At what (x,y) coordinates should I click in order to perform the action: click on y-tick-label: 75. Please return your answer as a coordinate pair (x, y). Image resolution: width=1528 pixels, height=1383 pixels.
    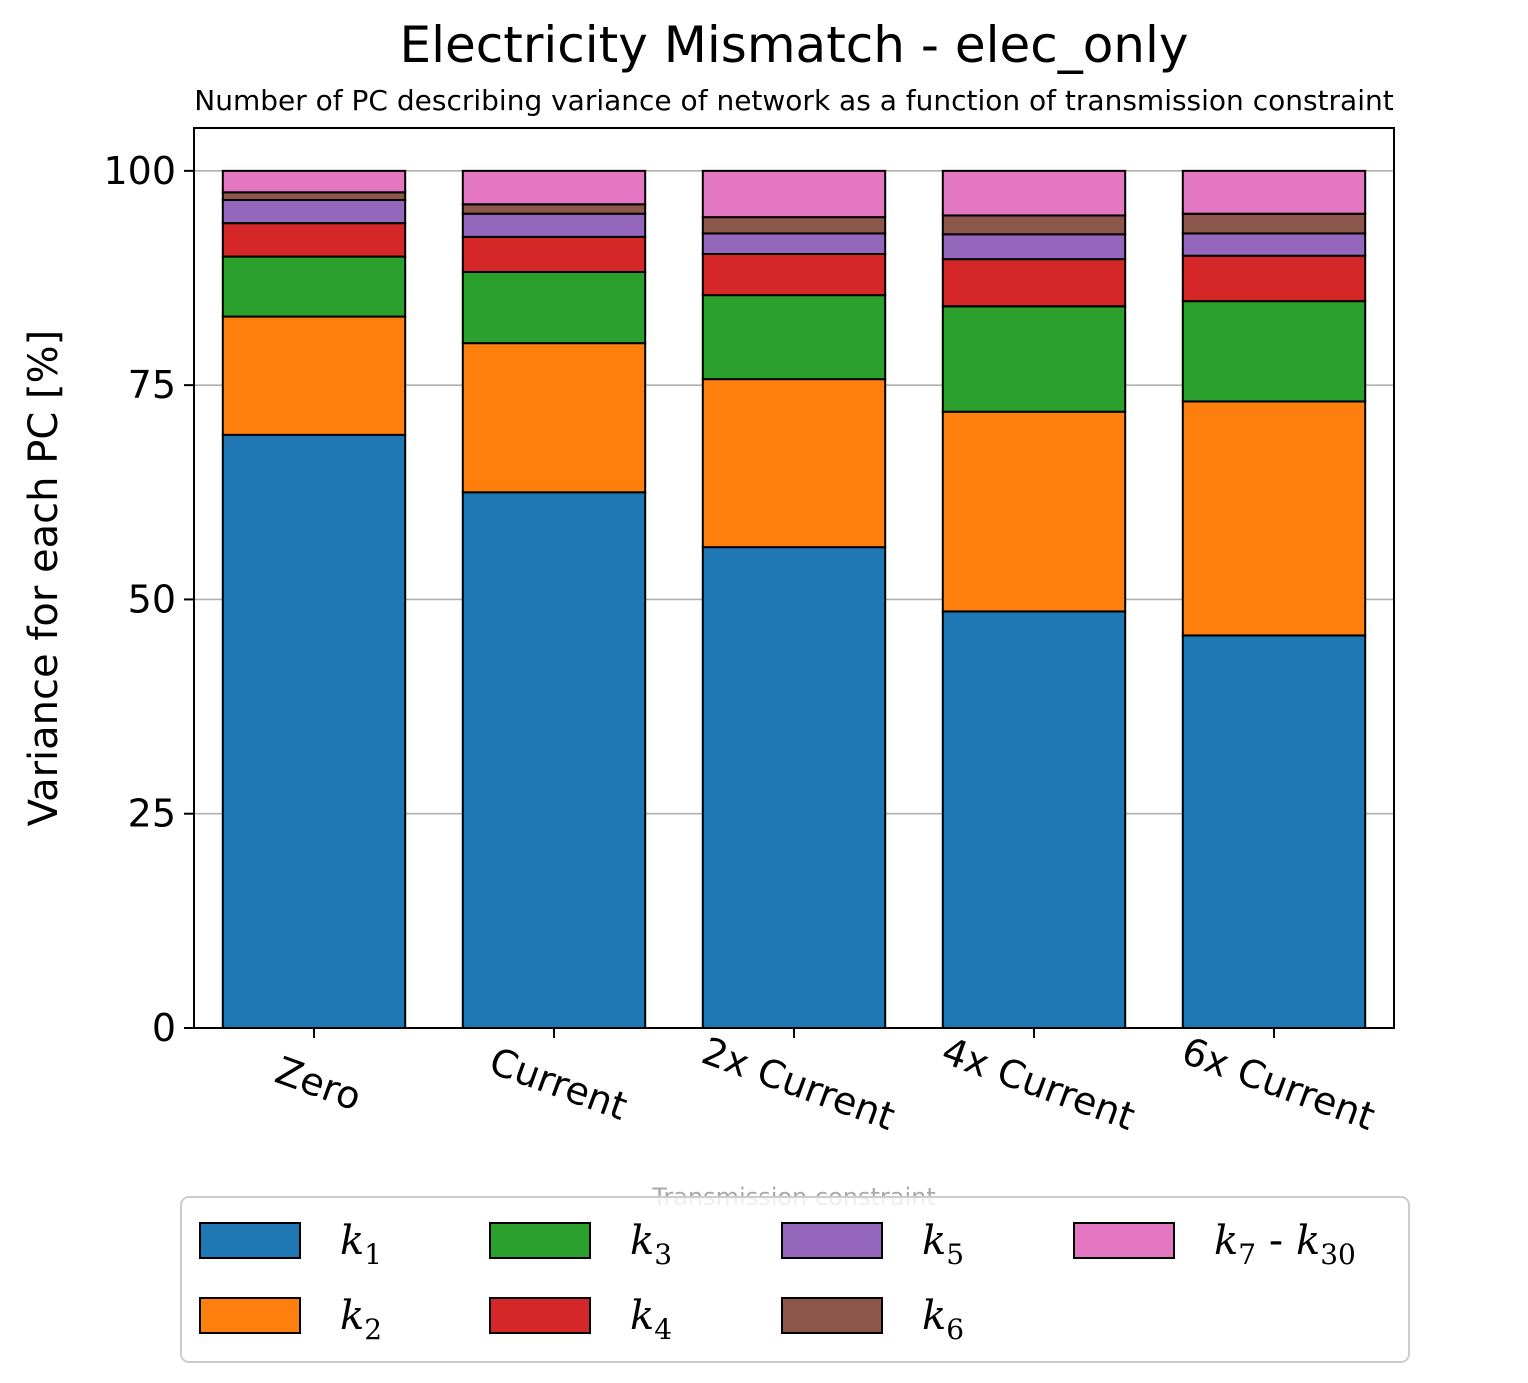
    Looking at the image, I should click on (152, 385).